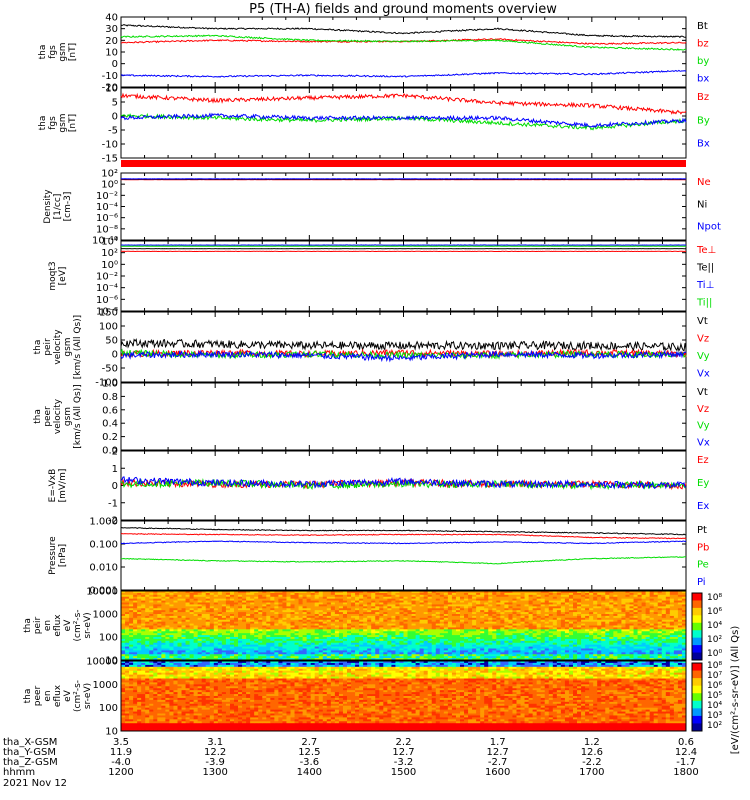 Image resolution: width=750 pixels, height=800 pixels. I want to click on y-axis-label: tha, so click(43, 52).